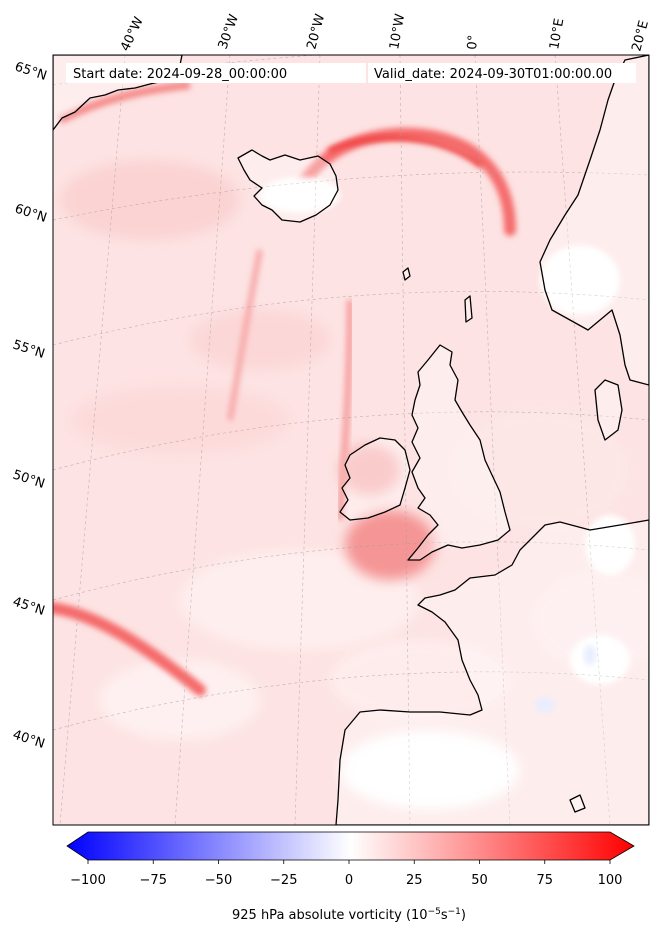 Image resolution: width=659 pixels, height=936 pixels. I want to click on sardinia-coast, so click(577, 803).